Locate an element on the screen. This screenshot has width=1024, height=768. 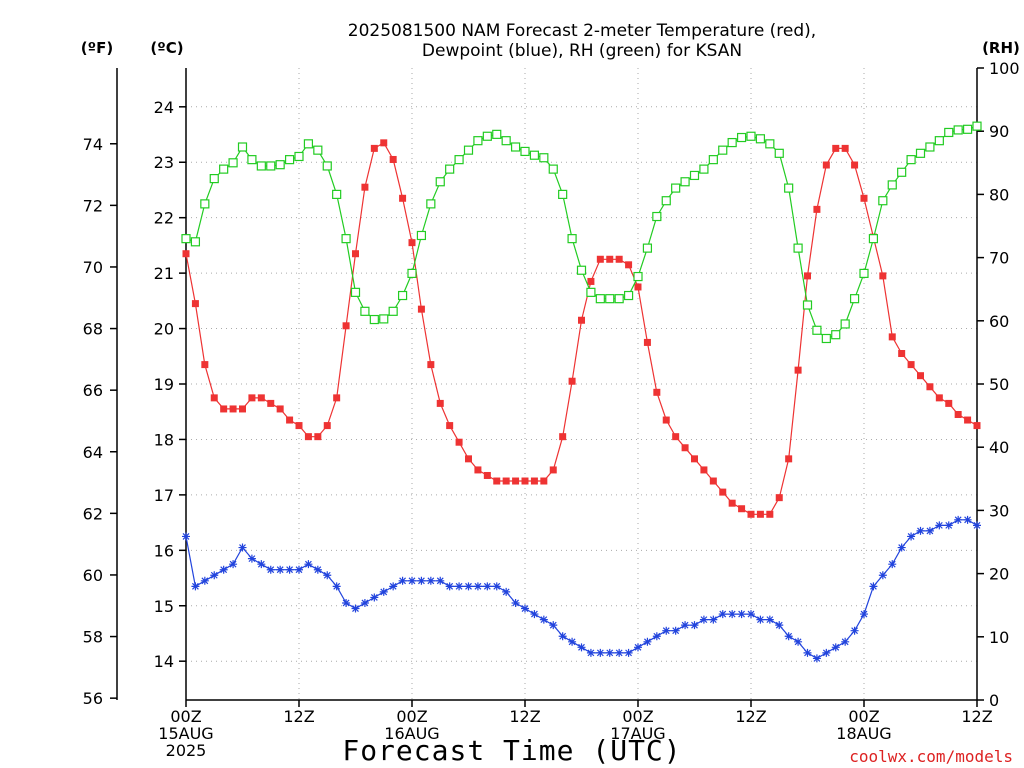
rh-tick-label: 60 is located at coordinates (999, 321).